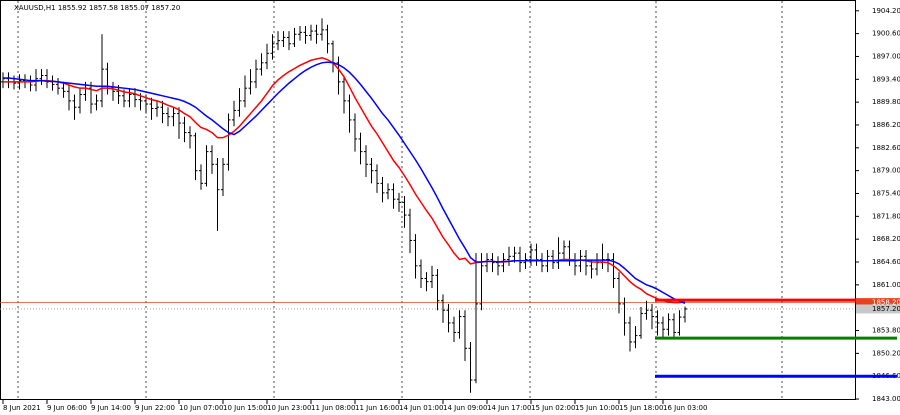 The height and width of the screenshot is (415, 900). Describe the element at coordinates (886, 171) in the screenshot. I see `y-tick-label: 1879.00` at that location.